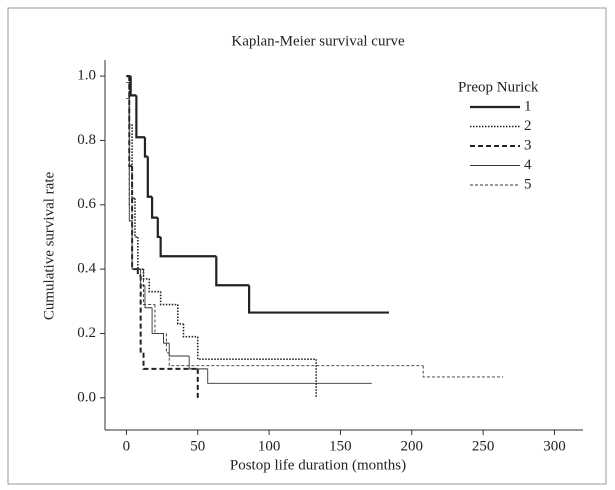 Image resolution: width=615 pixels, height=490 pixels. Describe the element at coordinates (483, 446) in the screenshot. I see `x-tick-label: 250` at that location.